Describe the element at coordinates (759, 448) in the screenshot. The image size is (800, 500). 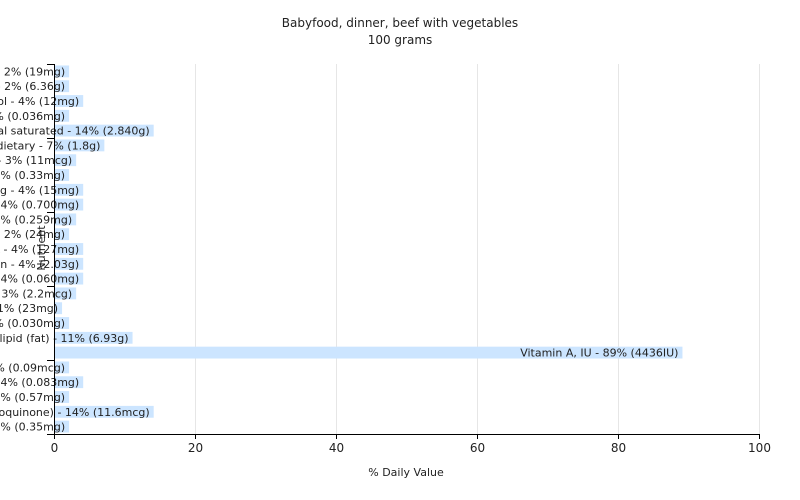
I see `x-tick-label: 100` at that location.